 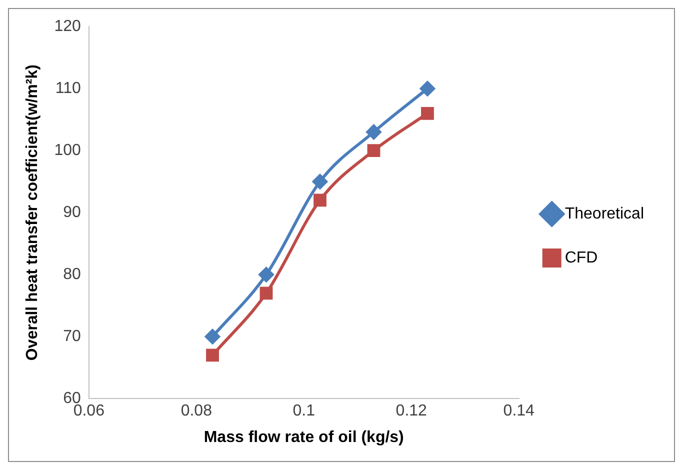 What do you see at coordinates (304, 411) in the screenshot?
I see `x-tick-label: 0.1` at bounding box center [304, 411].